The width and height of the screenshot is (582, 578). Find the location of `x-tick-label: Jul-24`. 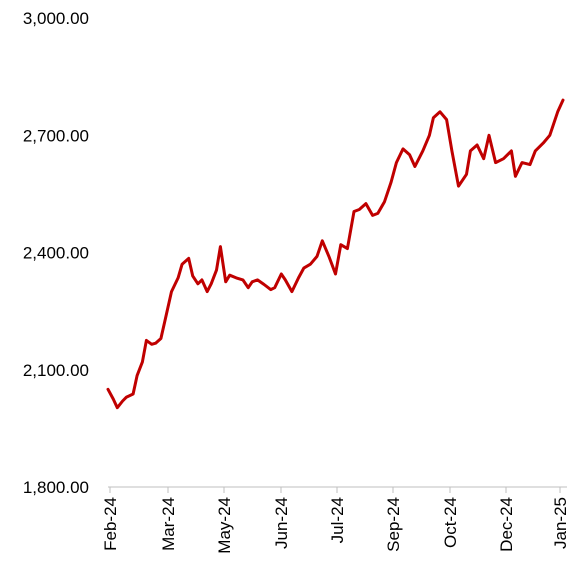

x-tick-label: Jul-24 is located at coordinates (337, 520).